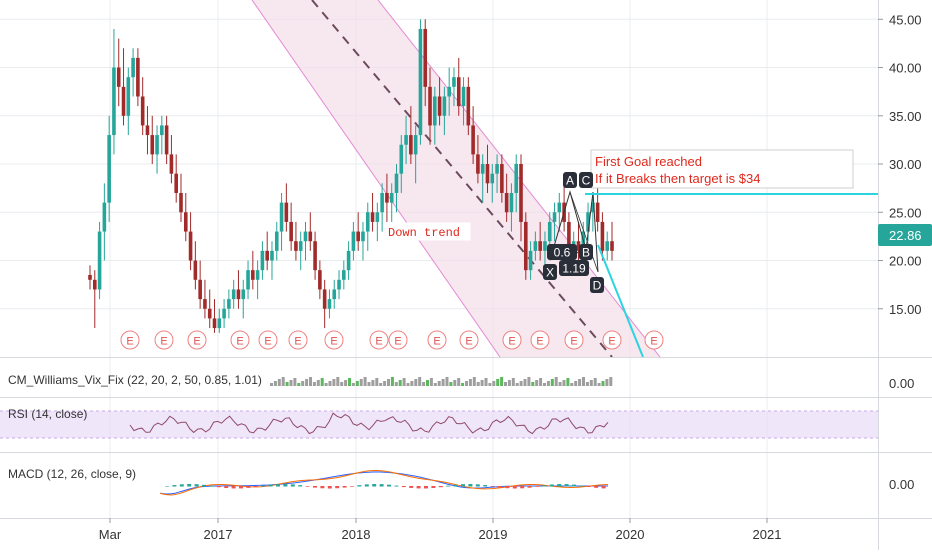  I want to click on harmonic-labels: X A B C D 0.6 1.19, so click(573, 232).